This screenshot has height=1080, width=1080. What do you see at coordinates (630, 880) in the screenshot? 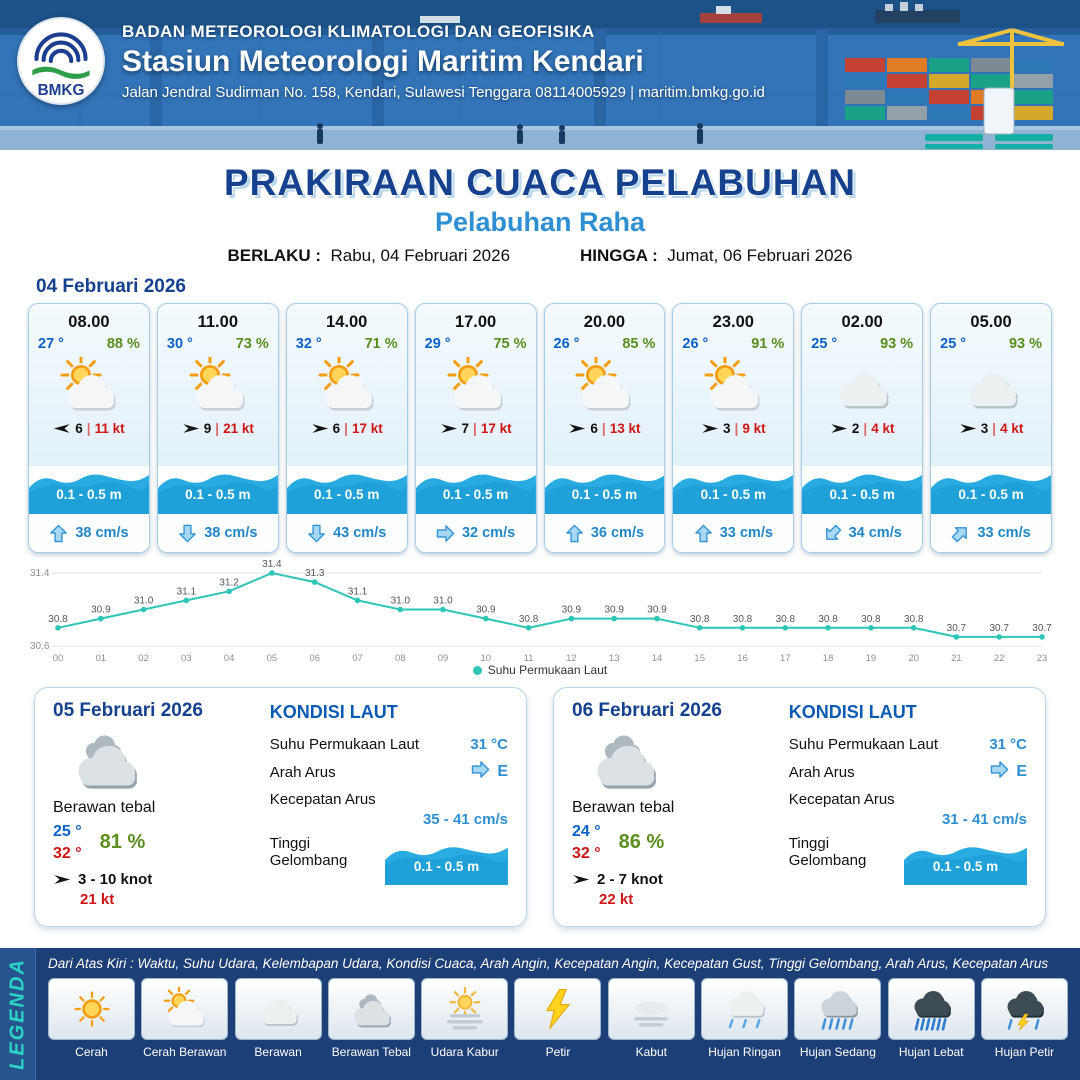
I see `wind-range: 2 - 7 knot` at bounding box center [630, 880].